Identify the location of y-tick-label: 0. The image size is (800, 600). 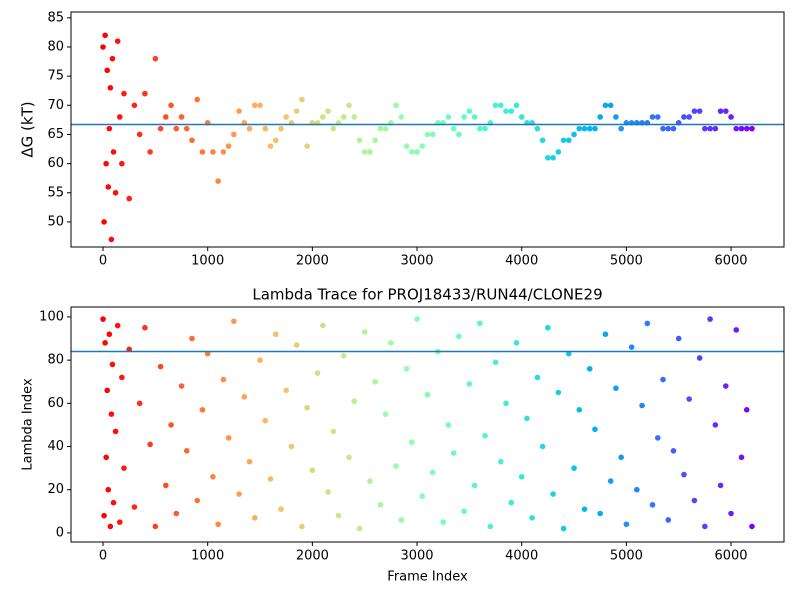
(60, 532).